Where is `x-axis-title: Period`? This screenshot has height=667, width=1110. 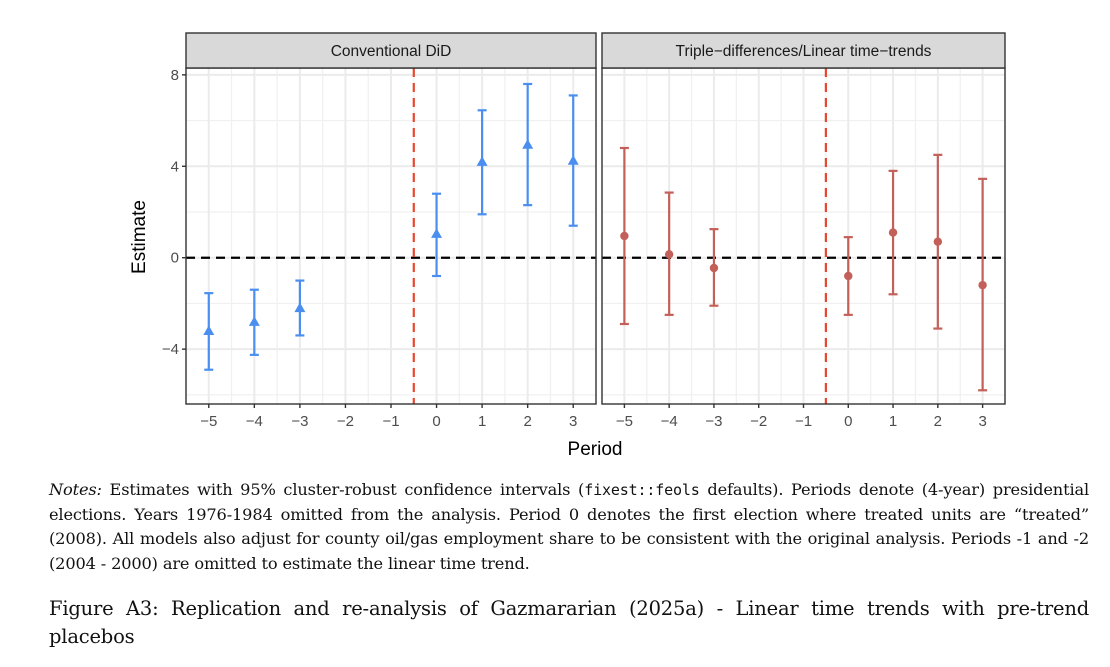
x-axis-title: Period is located at coordinates (595, 449).